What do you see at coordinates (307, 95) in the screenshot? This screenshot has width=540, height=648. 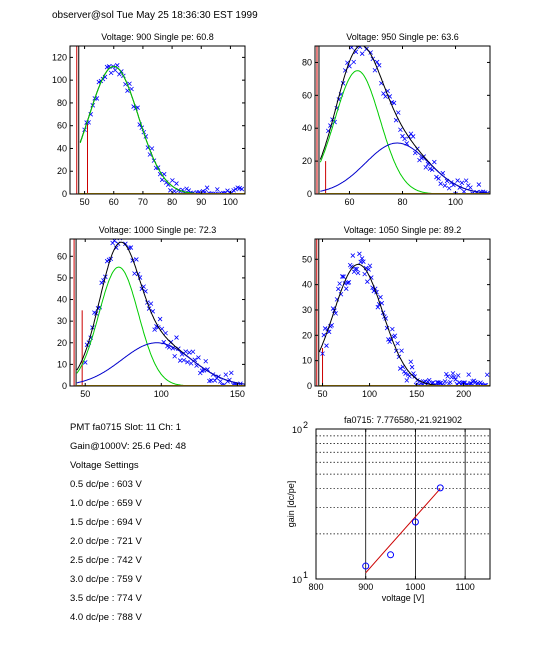 I see `y-tick-label: 60` at bounding box center [307, 95].